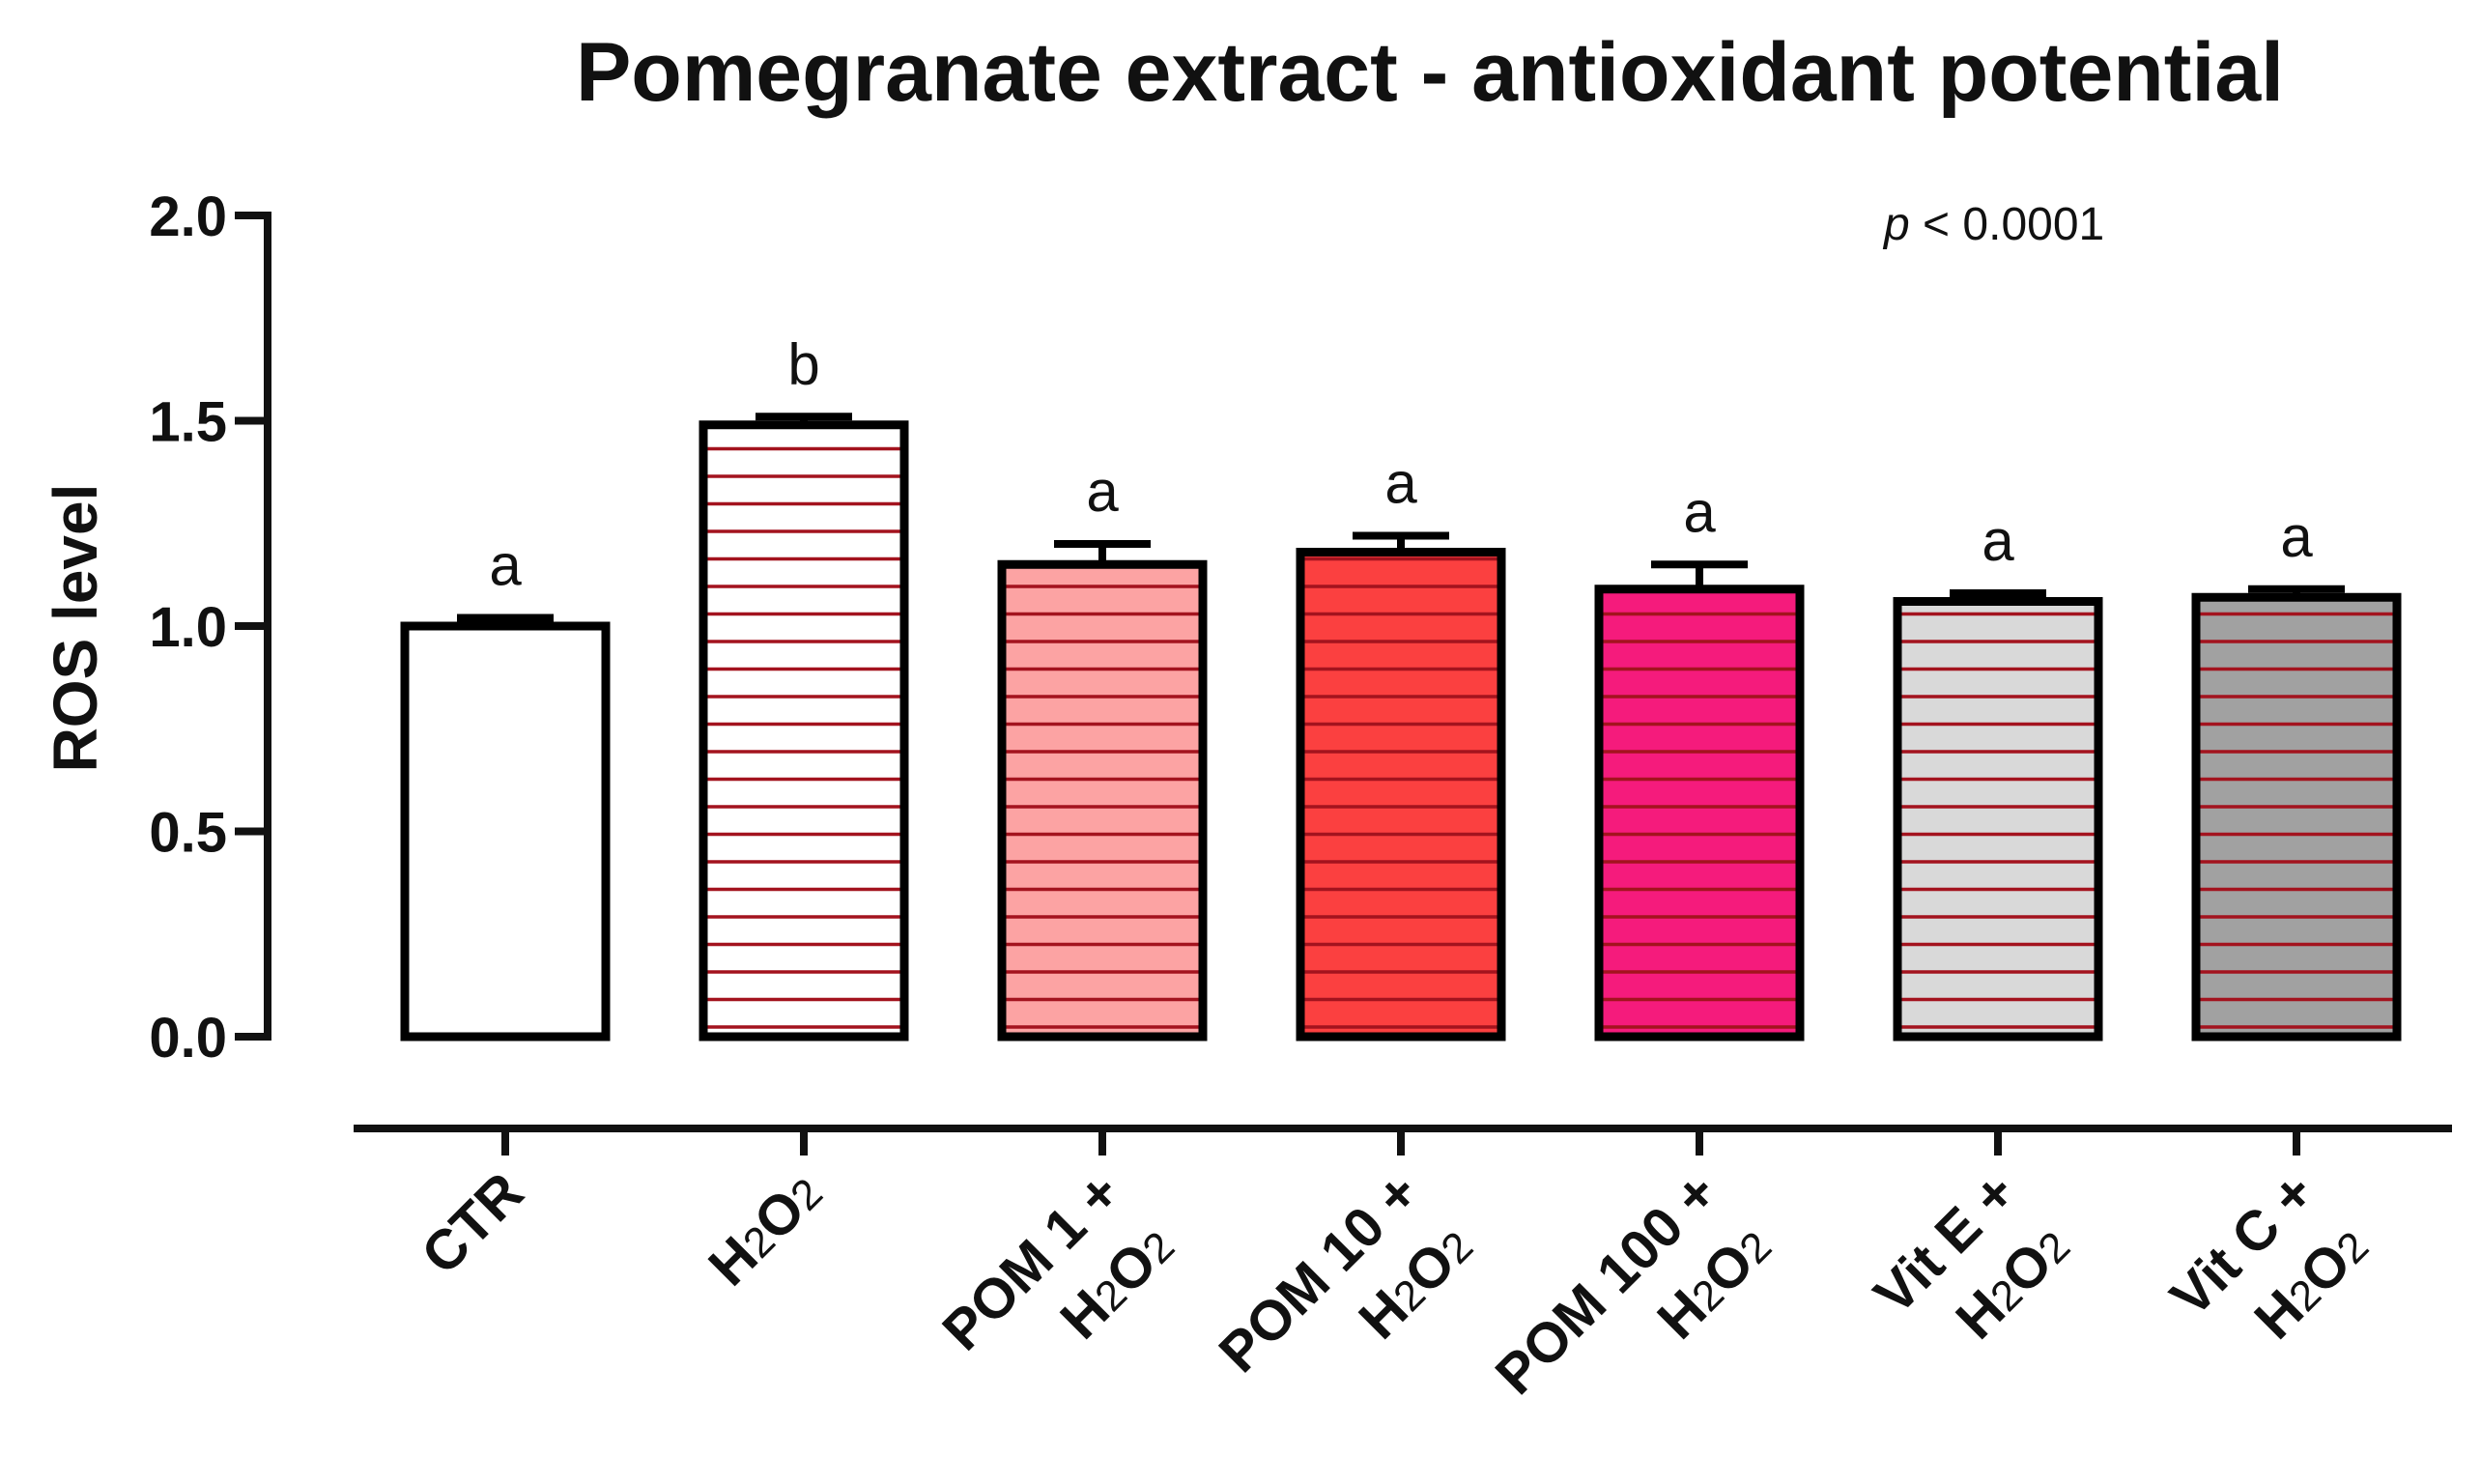  I want to click on y-axis-label: ROS level, so click(75, 629).